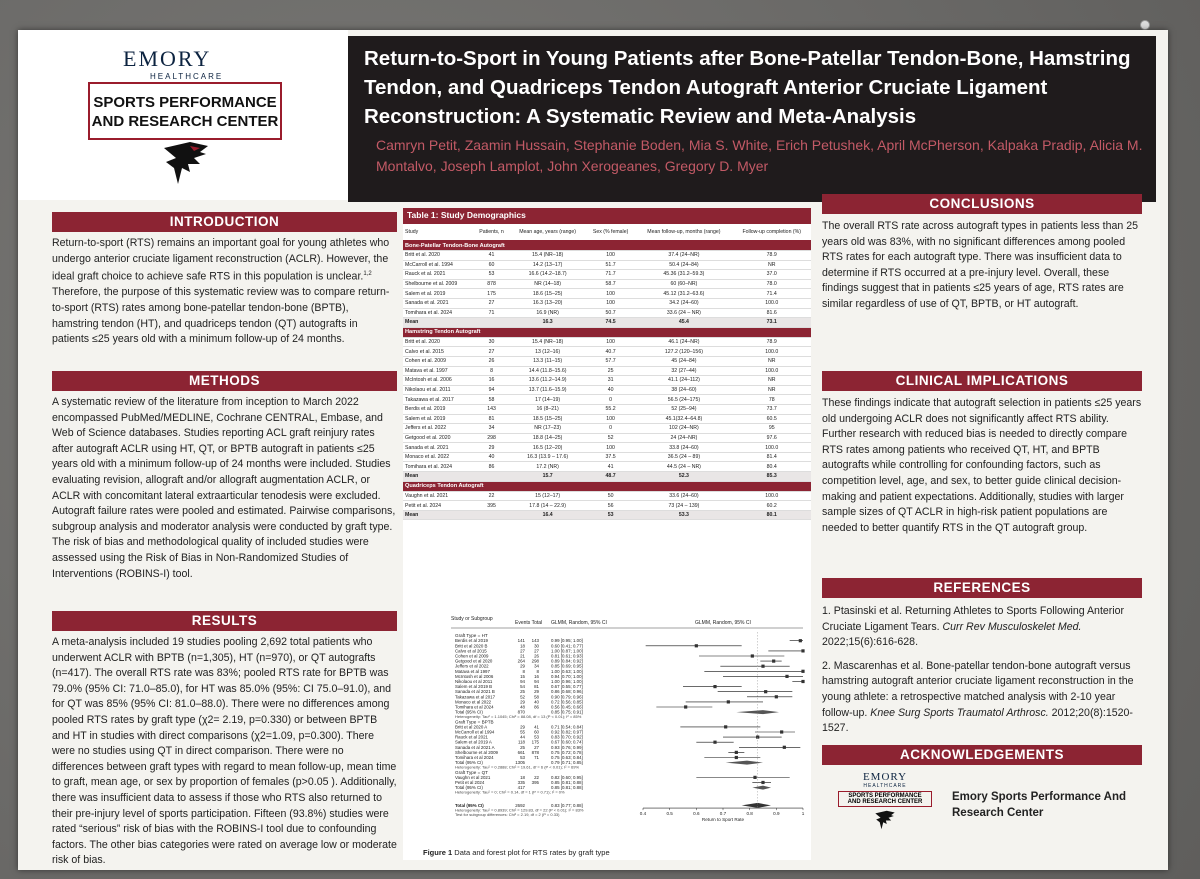 This screenshot has height=879, width=1200. I want to click on table-group-label: Quadriceps Tendon Autograft, so click(607, 486).